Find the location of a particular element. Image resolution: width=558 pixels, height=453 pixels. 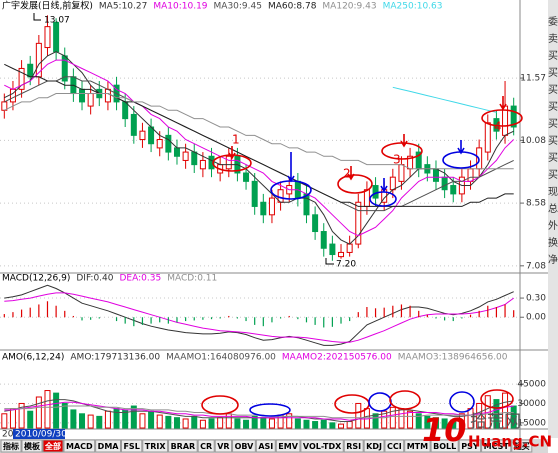

tab: 模板 is located at coordinates (32, 446).